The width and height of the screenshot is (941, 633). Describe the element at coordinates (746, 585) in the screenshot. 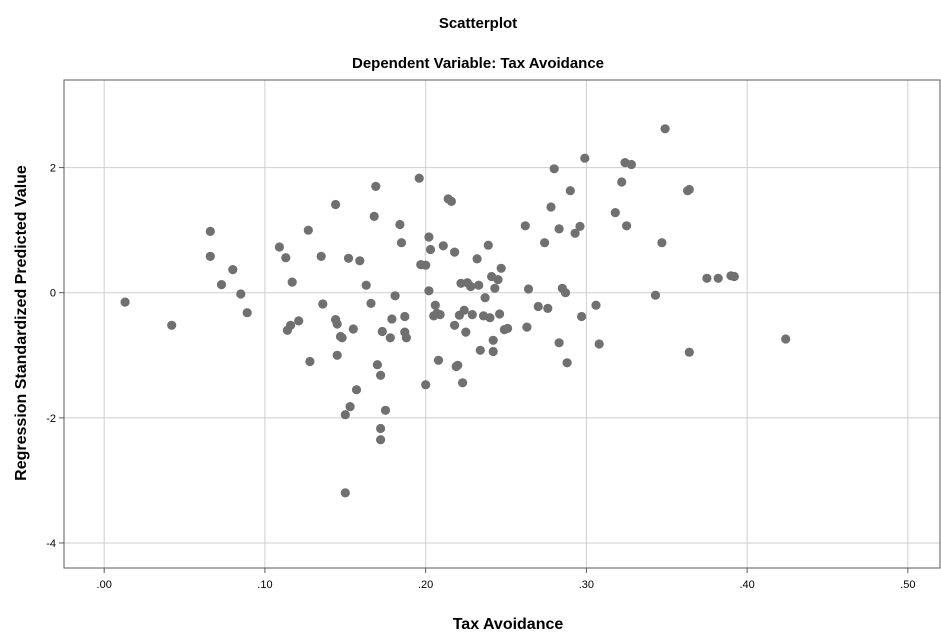

I see `x-tick-label: .40` at that location.